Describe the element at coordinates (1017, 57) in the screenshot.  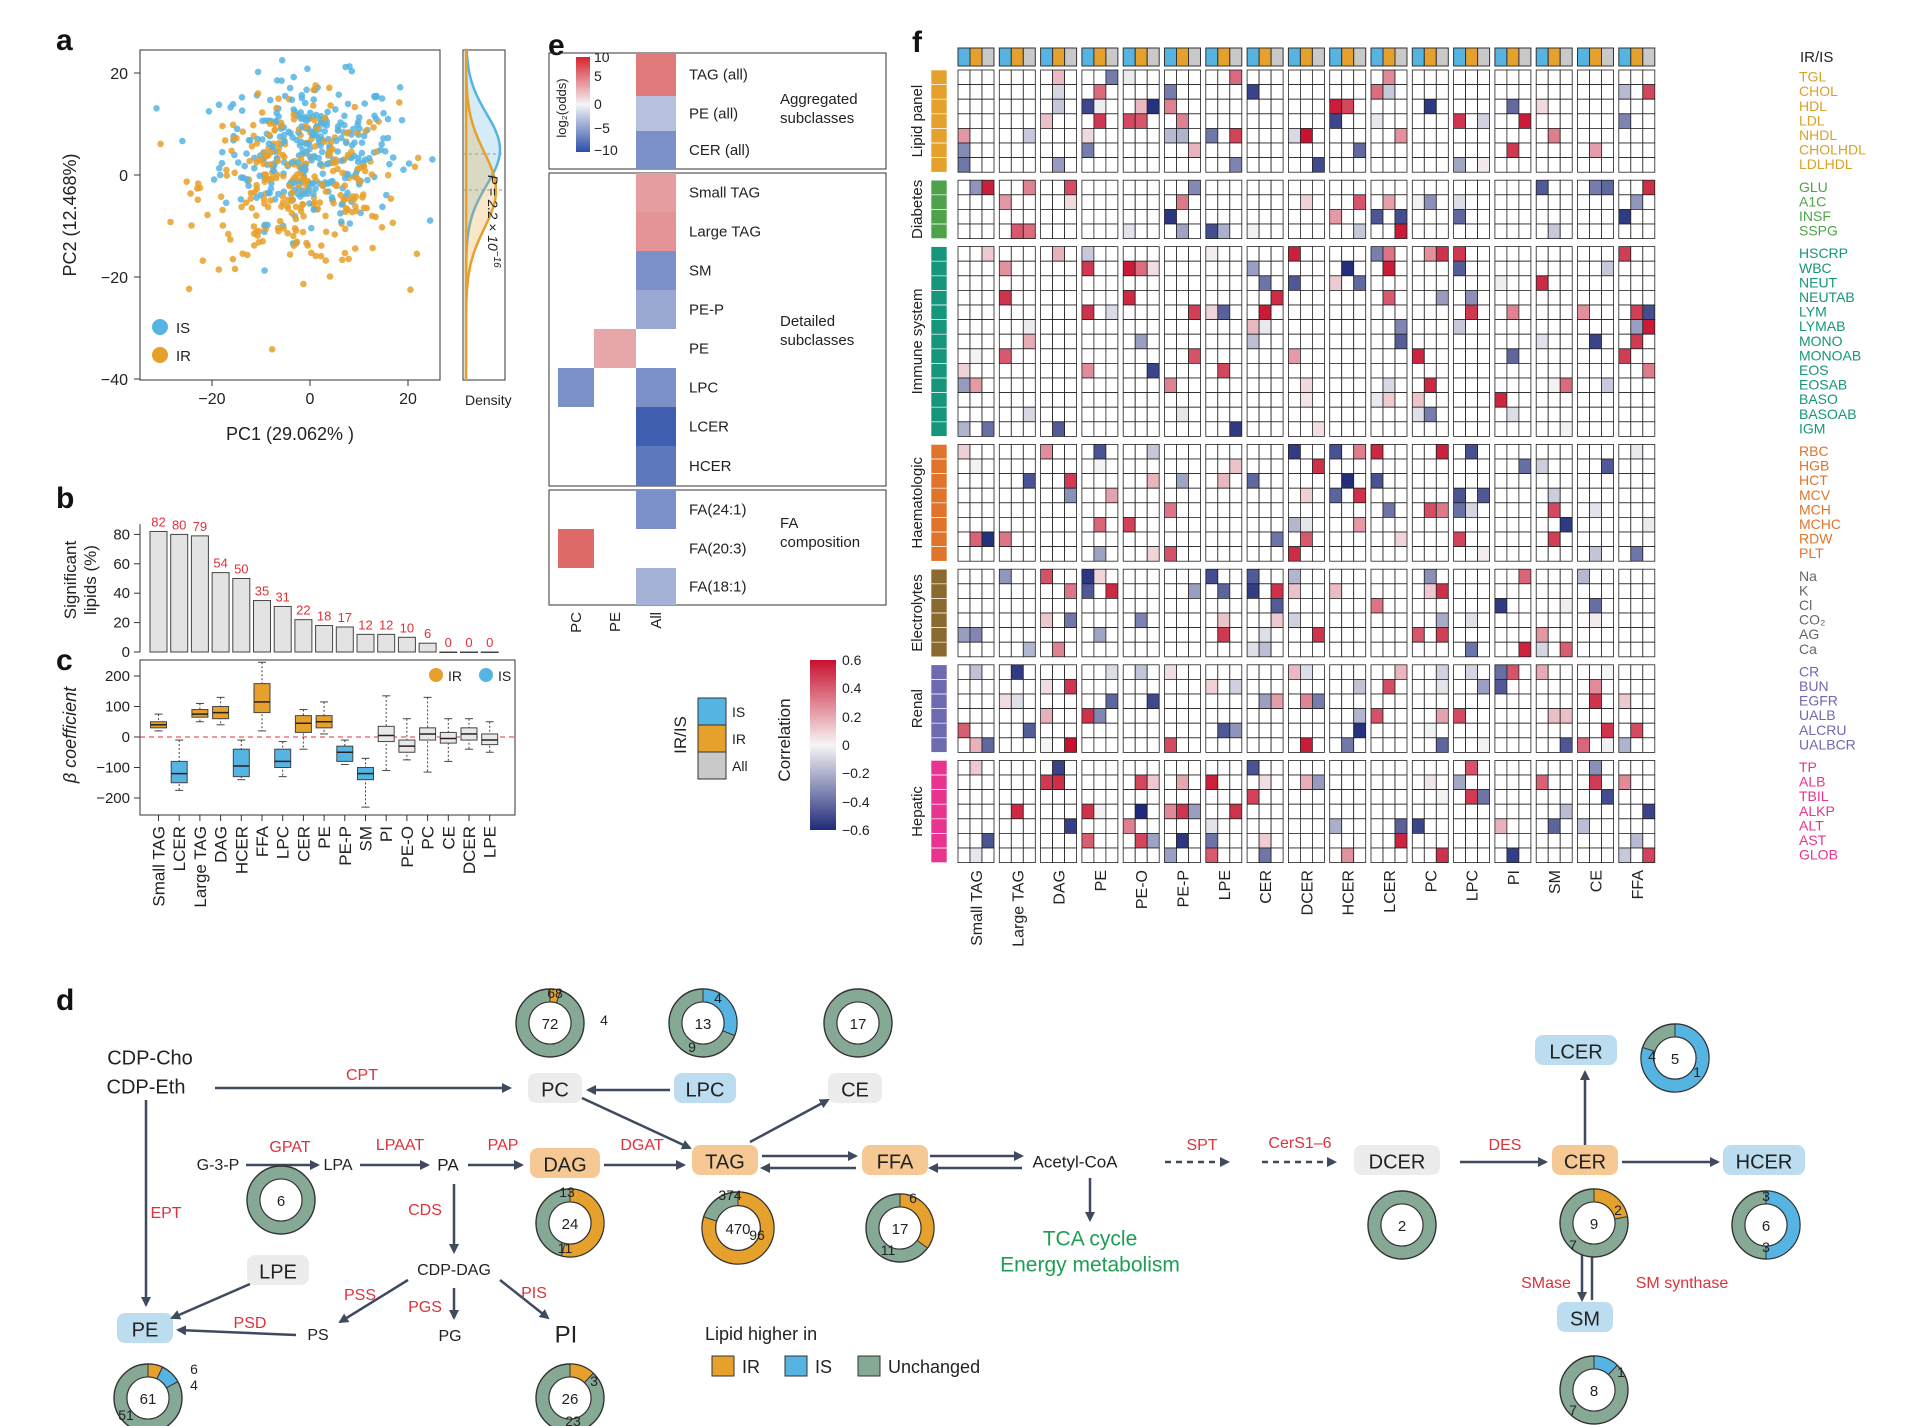
I see `irs-header-cell` at that location.